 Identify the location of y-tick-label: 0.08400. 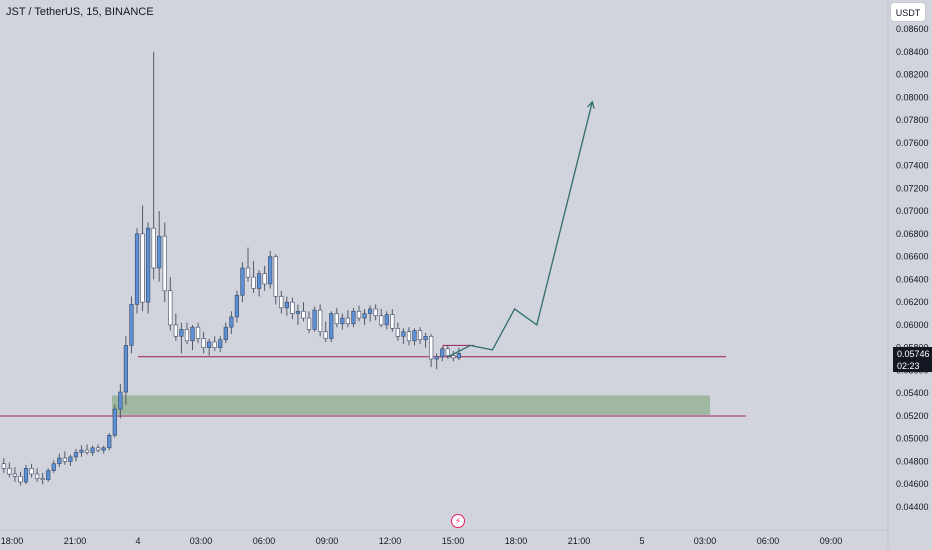
(912, 52).